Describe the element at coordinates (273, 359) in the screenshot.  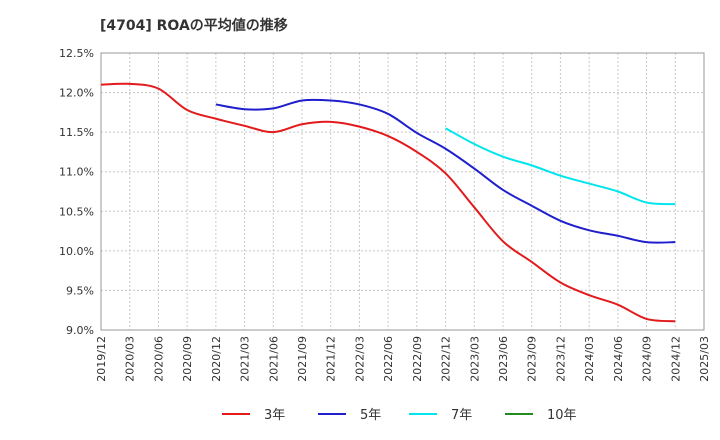
I see `x-tick-label: 2021/06` at that location.